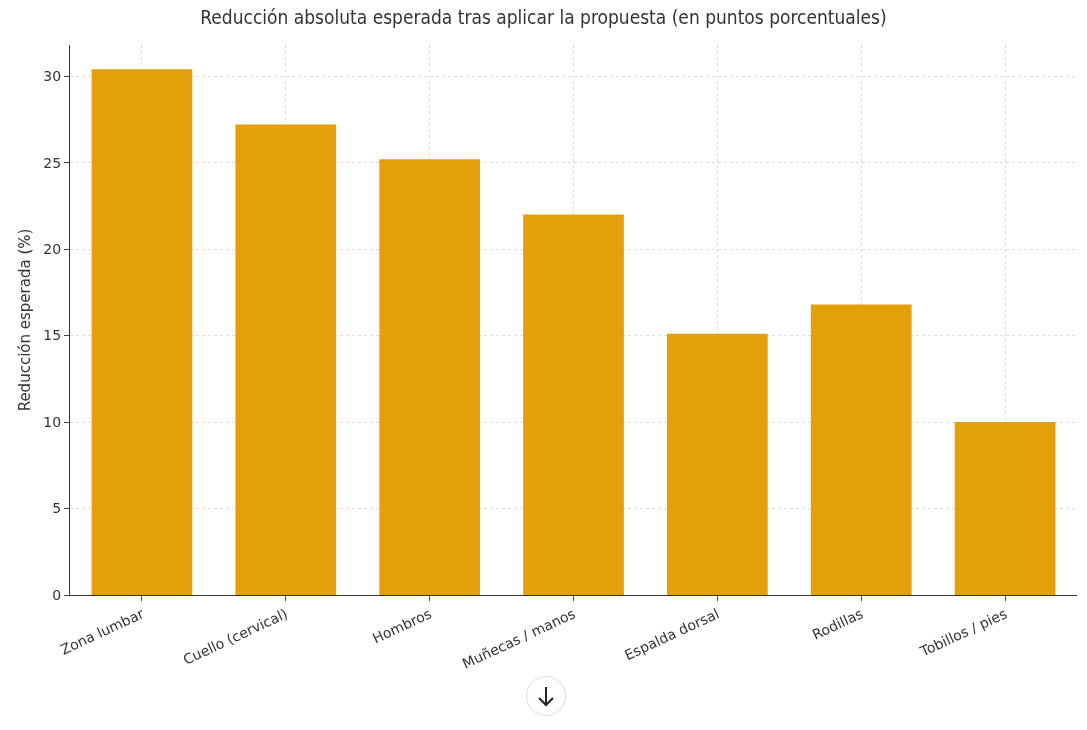  What do you see at coordinates (52, 76) in the screenshot?
I see `y-tick-label: 30` at bounding box center [52, 76].